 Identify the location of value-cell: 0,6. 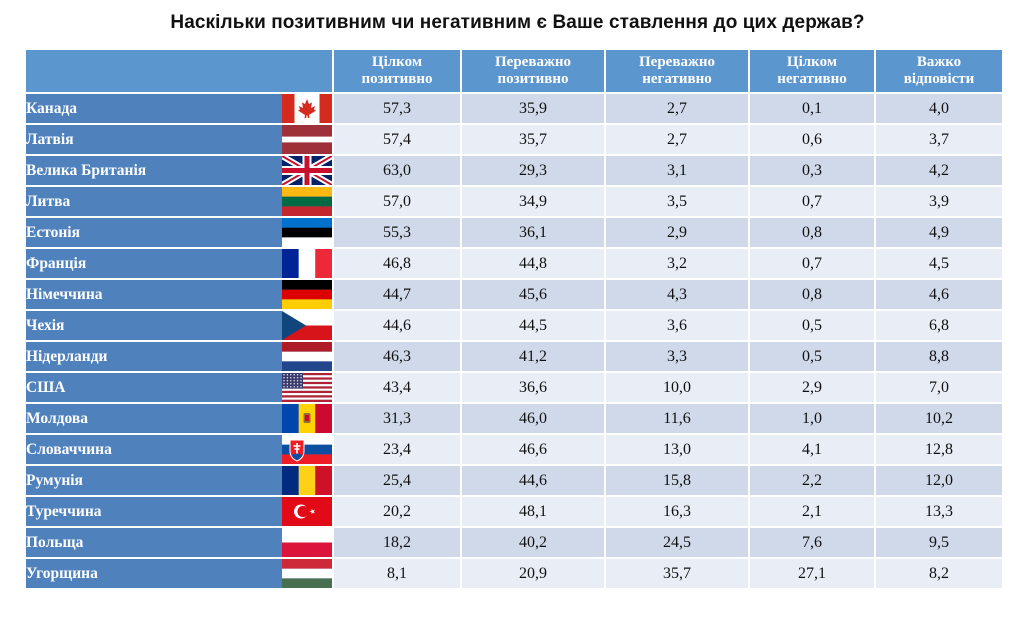
(812, 139).